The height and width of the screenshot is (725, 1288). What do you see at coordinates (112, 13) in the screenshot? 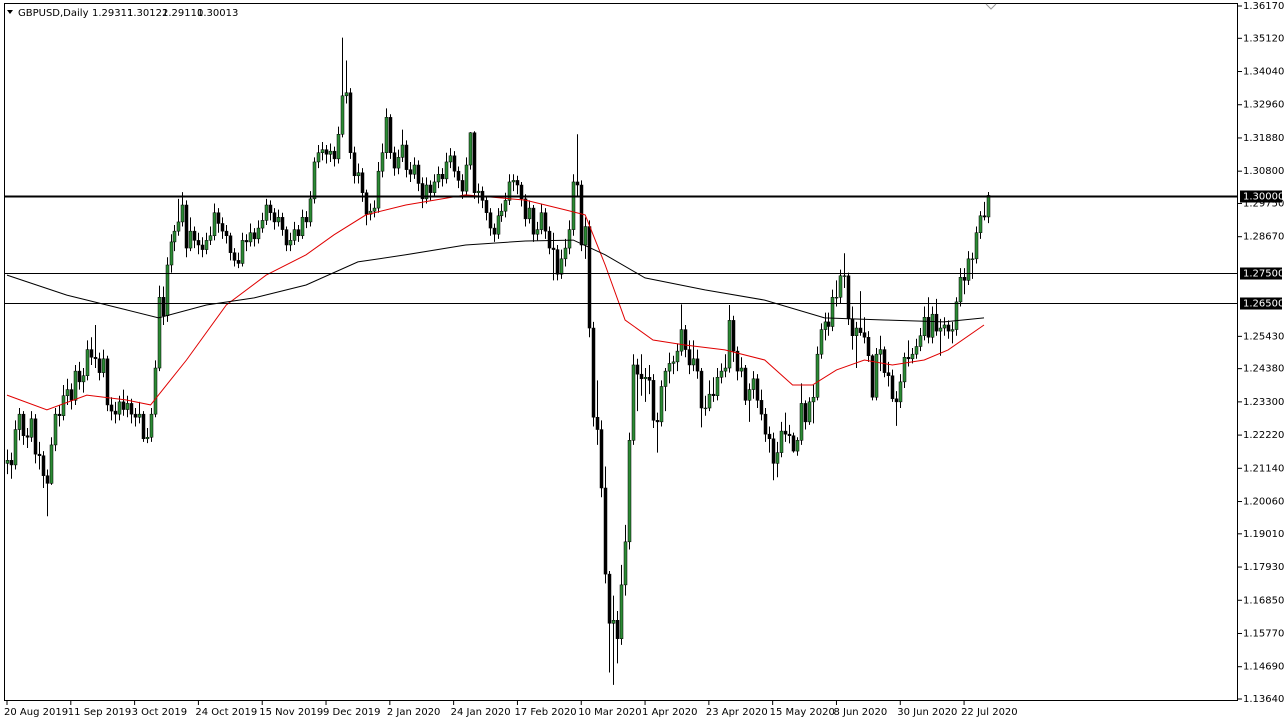
I see `ohlc-open: 1.29311` at bounding box center [112, 13].